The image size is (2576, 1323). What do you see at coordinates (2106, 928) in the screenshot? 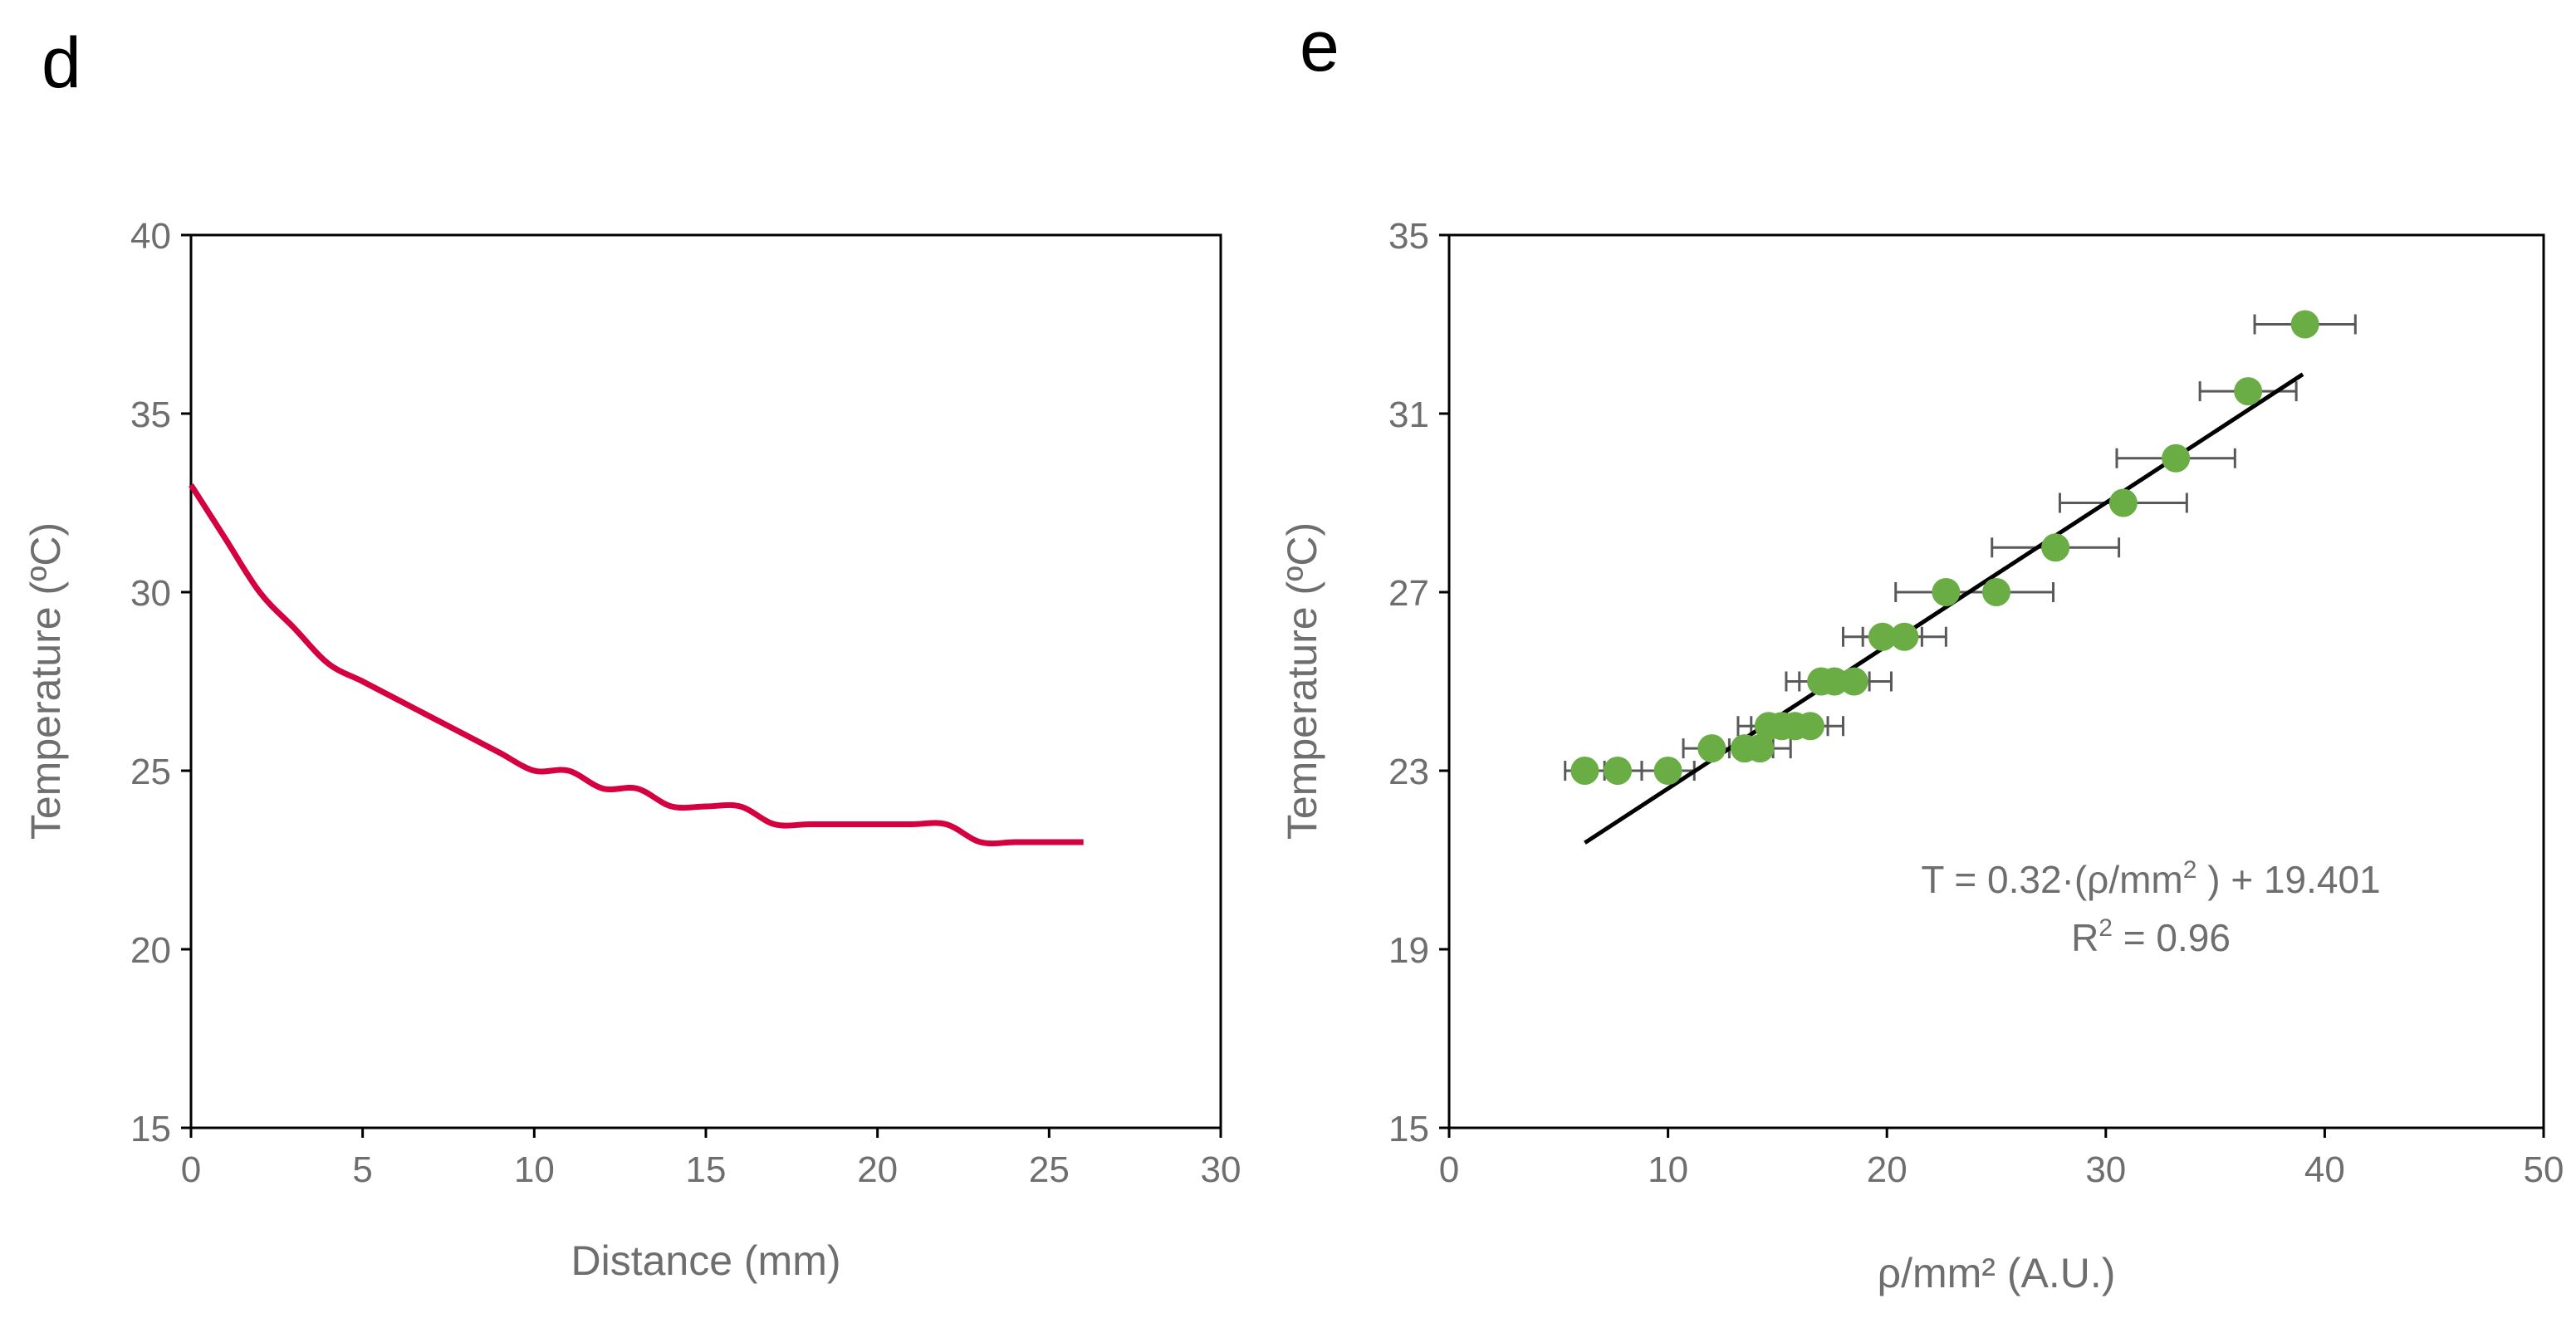
I see `r-squared-superscript: 2` at bounding box center [2106, 928].